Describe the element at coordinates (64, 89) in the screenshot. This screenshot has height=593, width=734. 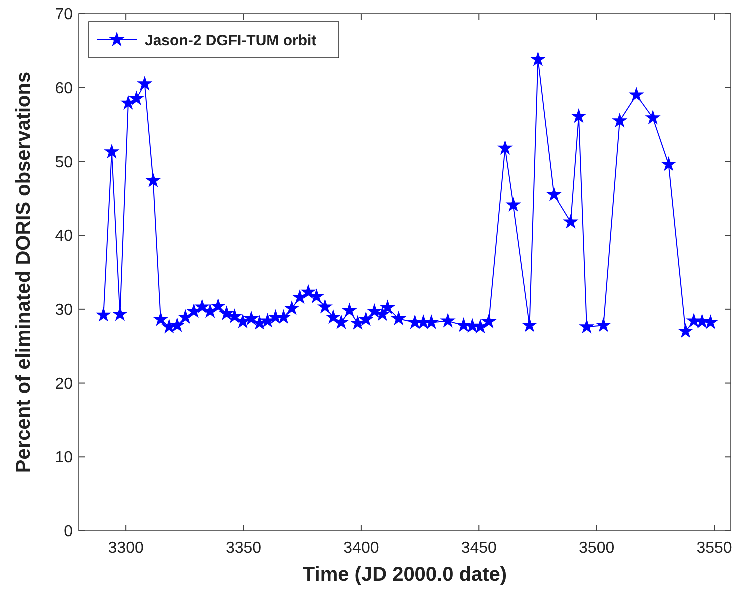
I see `y-tick-label: 60` at that location.